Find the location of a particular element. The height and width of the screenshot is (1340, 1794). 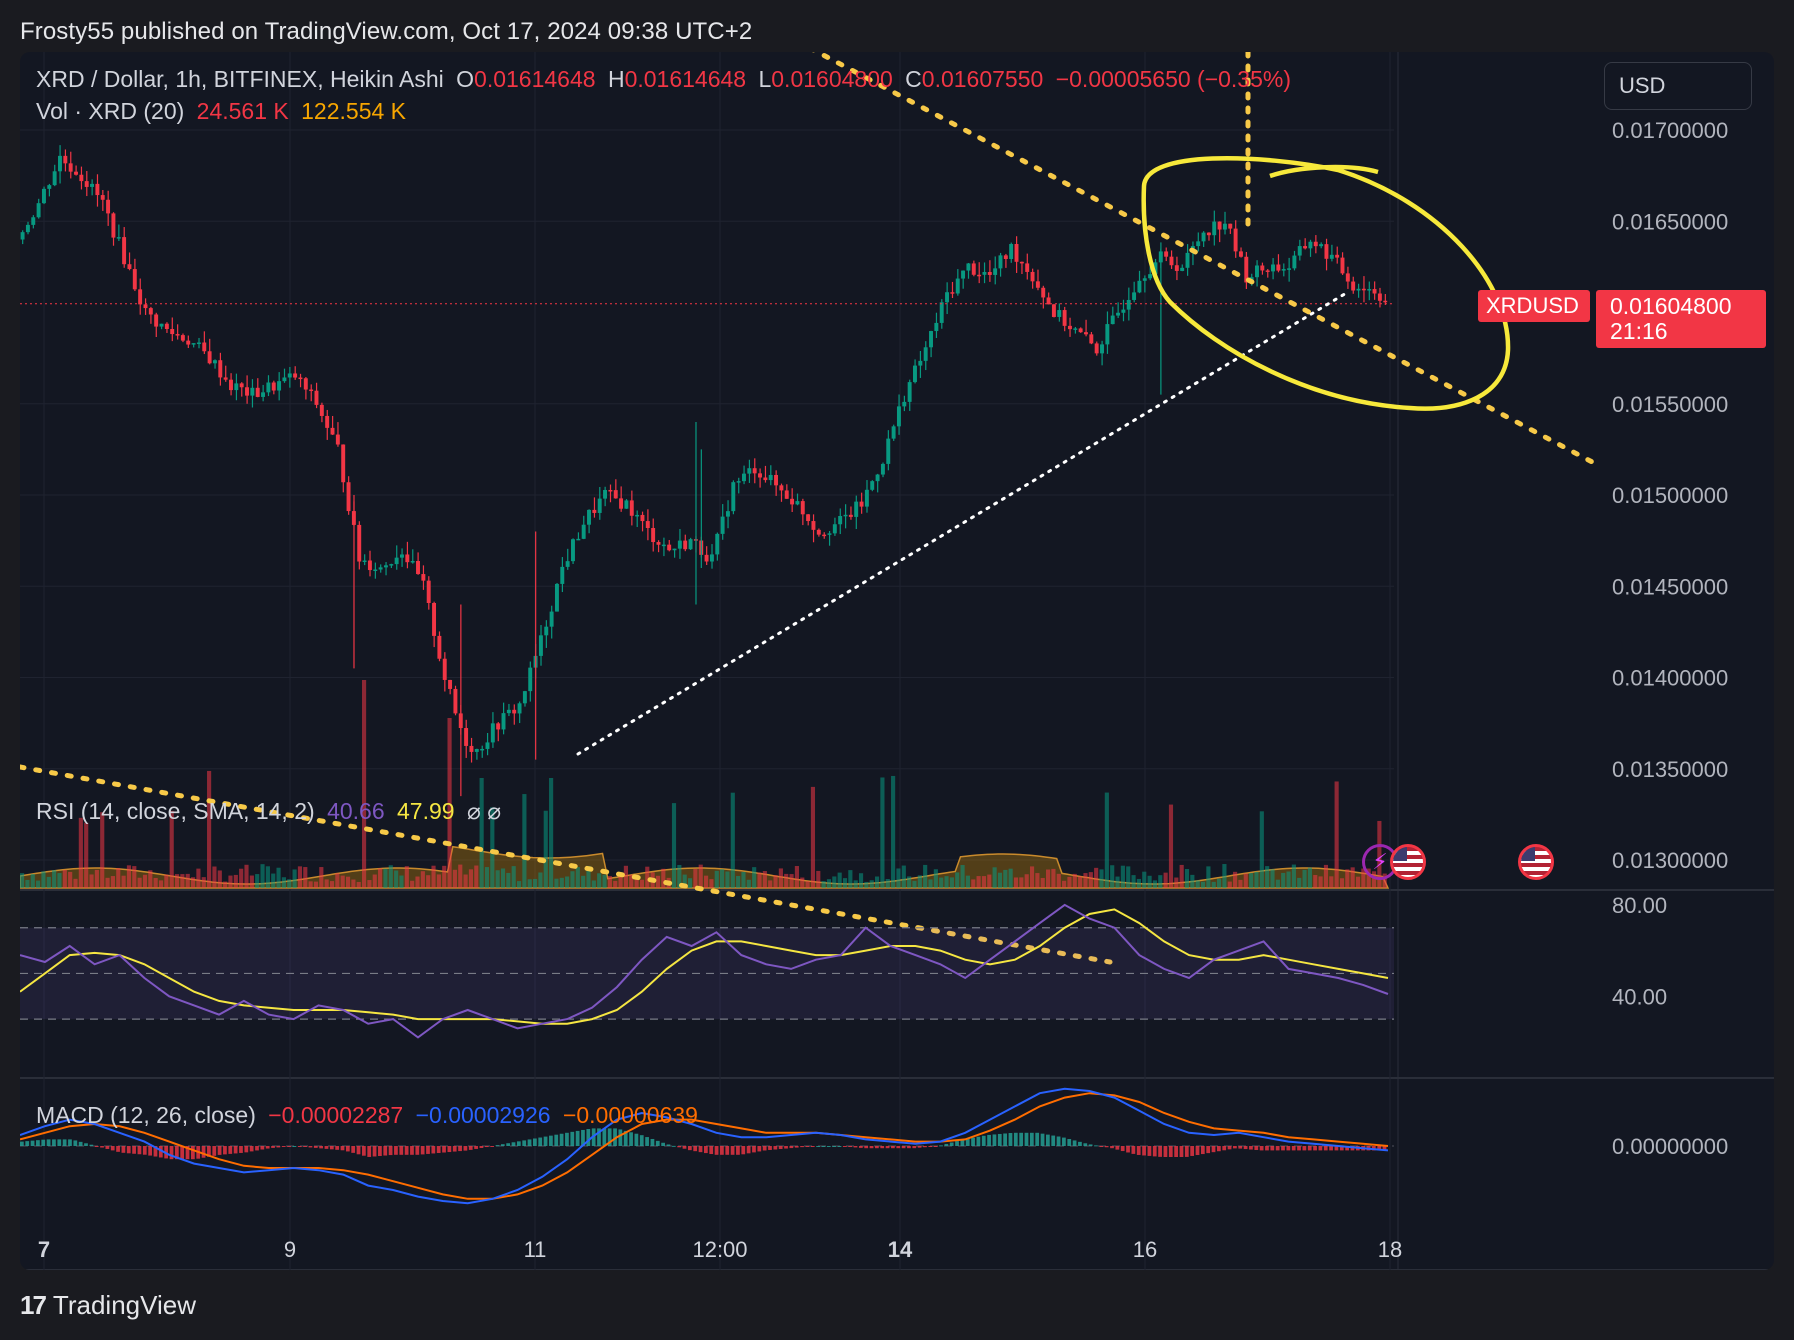

currency-selector: USD is located at coordinates (1678, 86).